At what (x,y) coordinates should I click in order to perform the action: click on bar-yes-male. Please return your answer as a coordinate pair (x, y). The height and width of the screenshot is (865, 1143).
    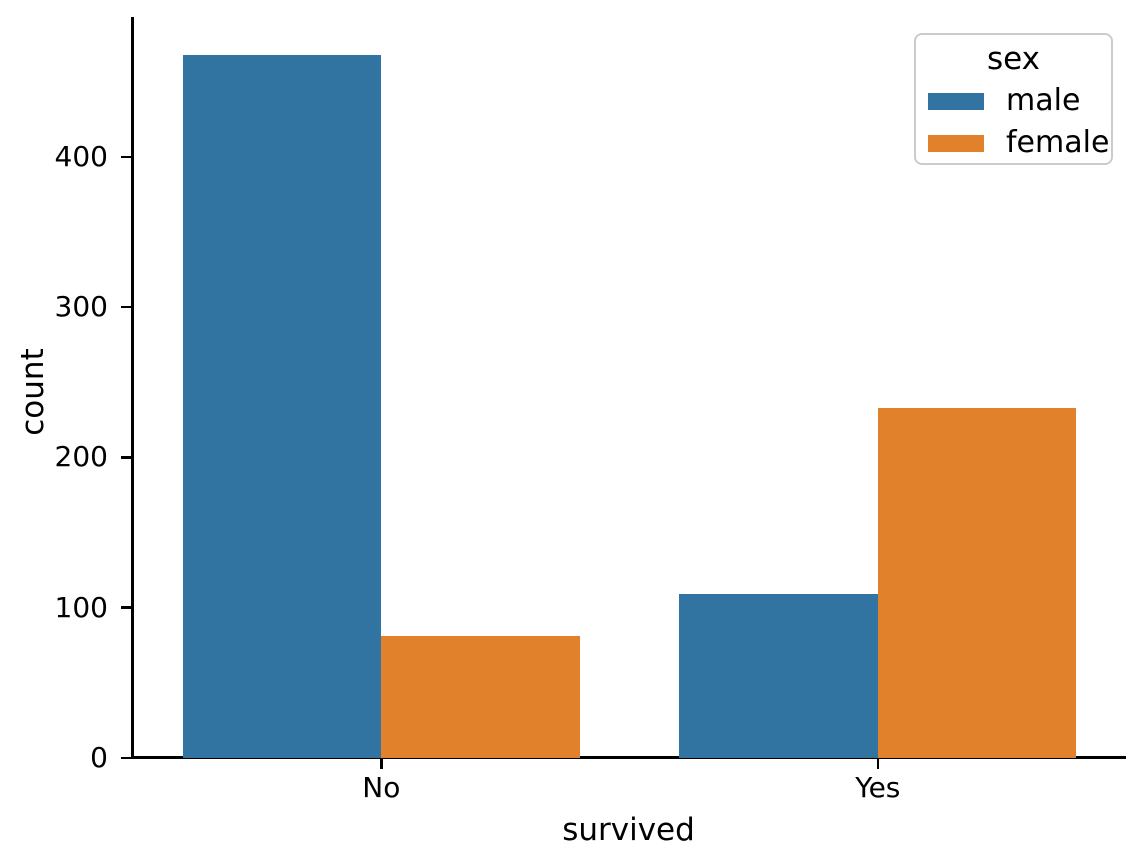
    Looking at the image, I should click on (778, 676).